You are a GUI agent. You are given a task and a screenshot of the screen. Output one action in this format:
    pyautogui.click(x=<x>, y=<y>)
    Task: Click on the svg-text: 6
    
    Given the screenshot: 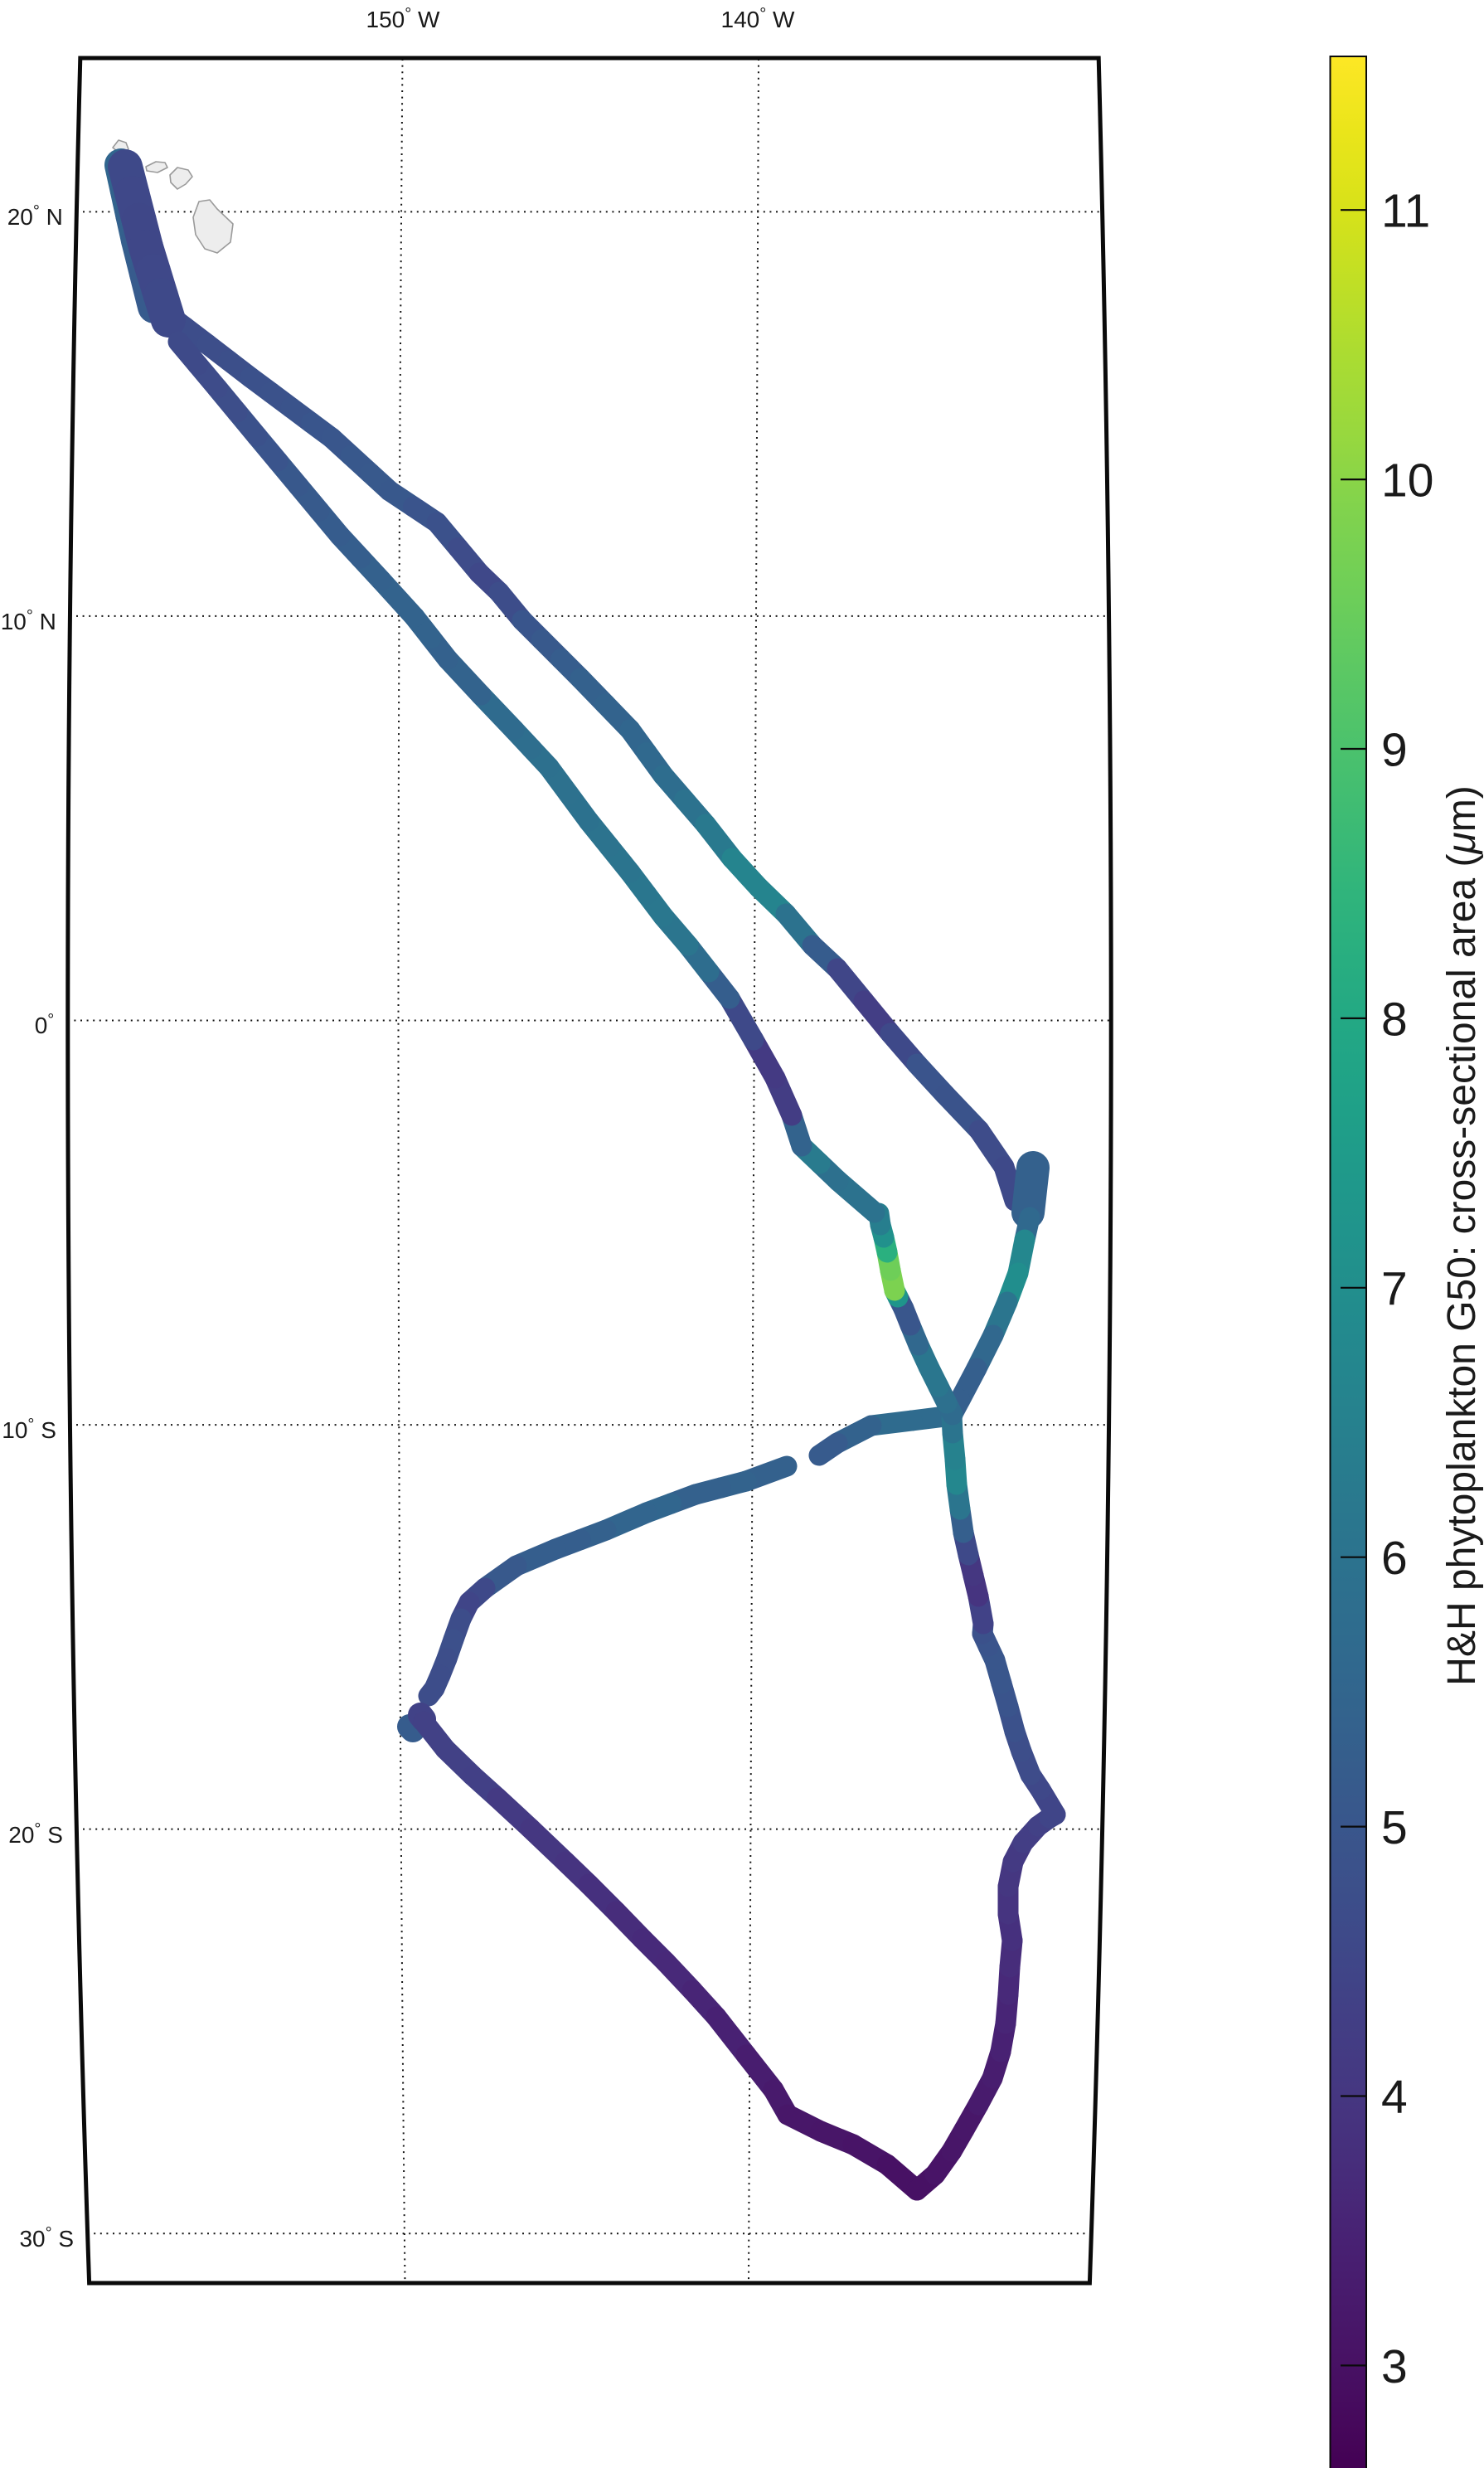 What is the action you would take?
    pyautogui.click(x=1395, y=1559)
    